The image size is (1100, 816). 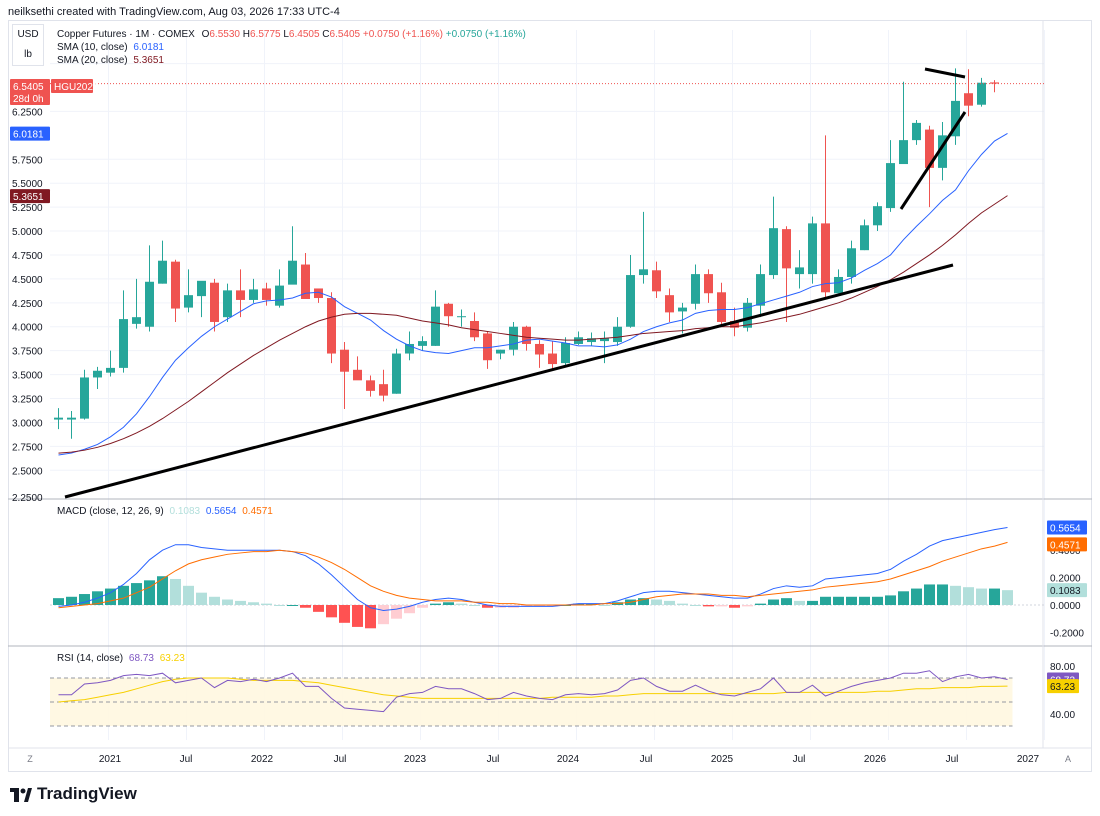 What do you see at coordinates (224, 34) in the screenshot?
I see `ohlc-open: 6.5530` at bounding box center [224, 34].